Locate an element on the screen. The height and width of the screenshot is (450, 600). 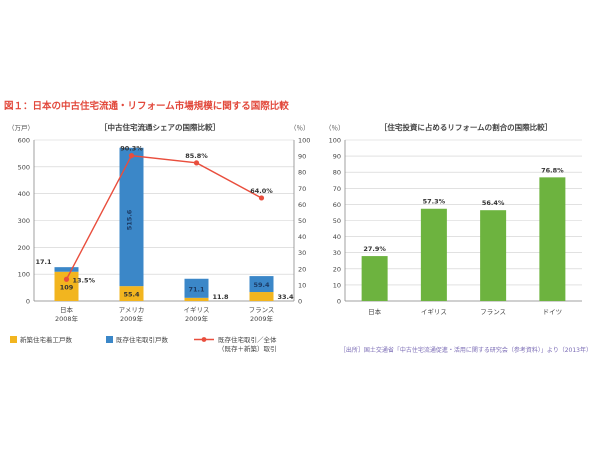
existing-value-label: 515.6 is located at coordinates (130, 219).